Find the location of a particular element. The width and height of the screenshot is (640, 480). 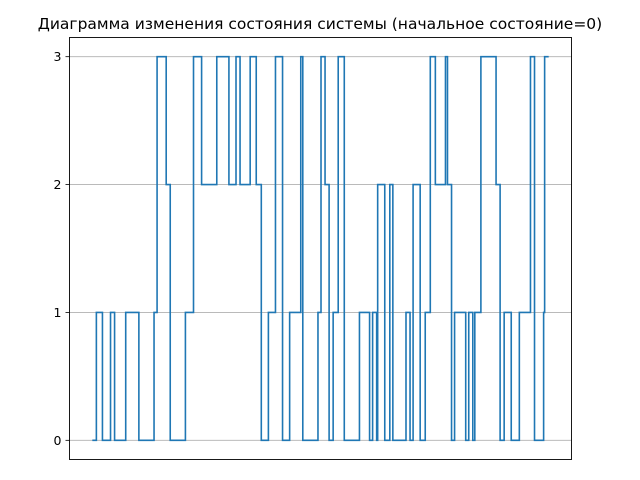

y-tick-label-3: 3 is located at coordinates (58, 56).